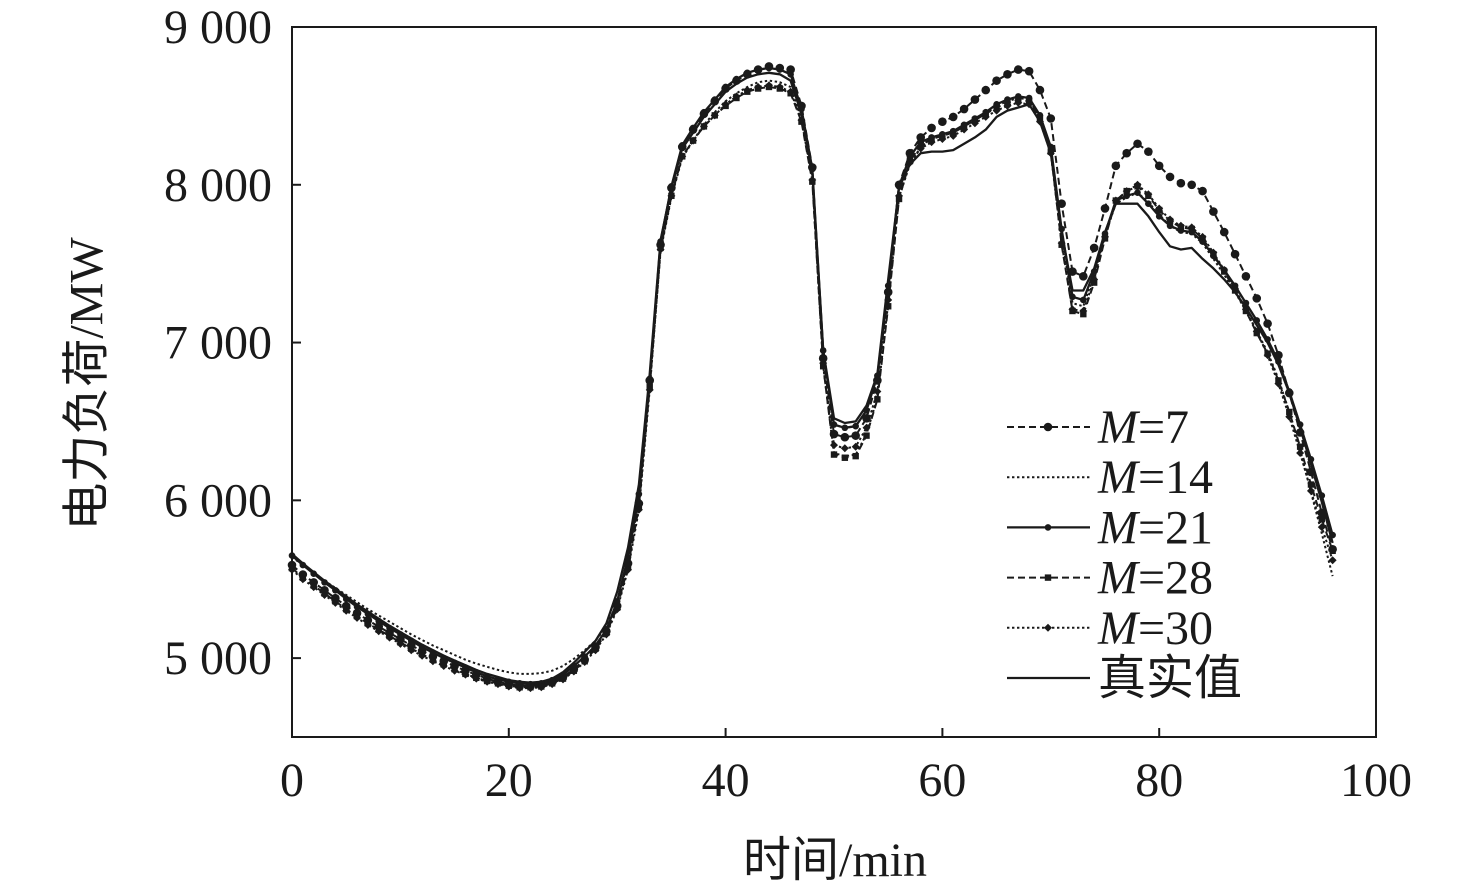 The height and width of the screenshot is (895, 1476). What do you see at coordinates (218, 343) in the screenshot?
I see `y-tick-label: 7 000` at bounding box center [218, 343].